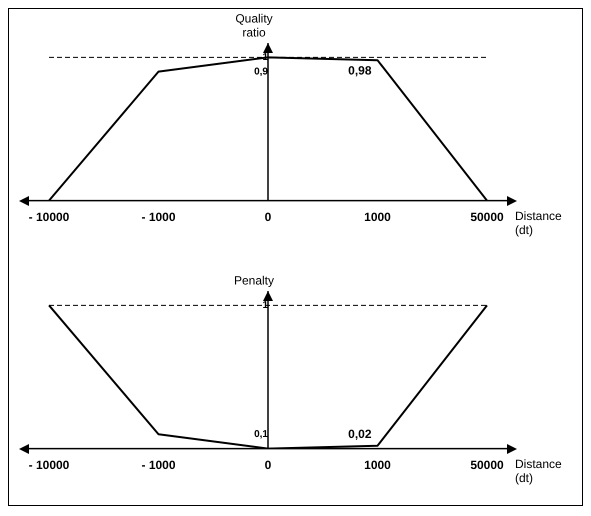 The width and height of the screenshot is (591, 516). I want to click on data-label: 0,02, so click(360, 434).